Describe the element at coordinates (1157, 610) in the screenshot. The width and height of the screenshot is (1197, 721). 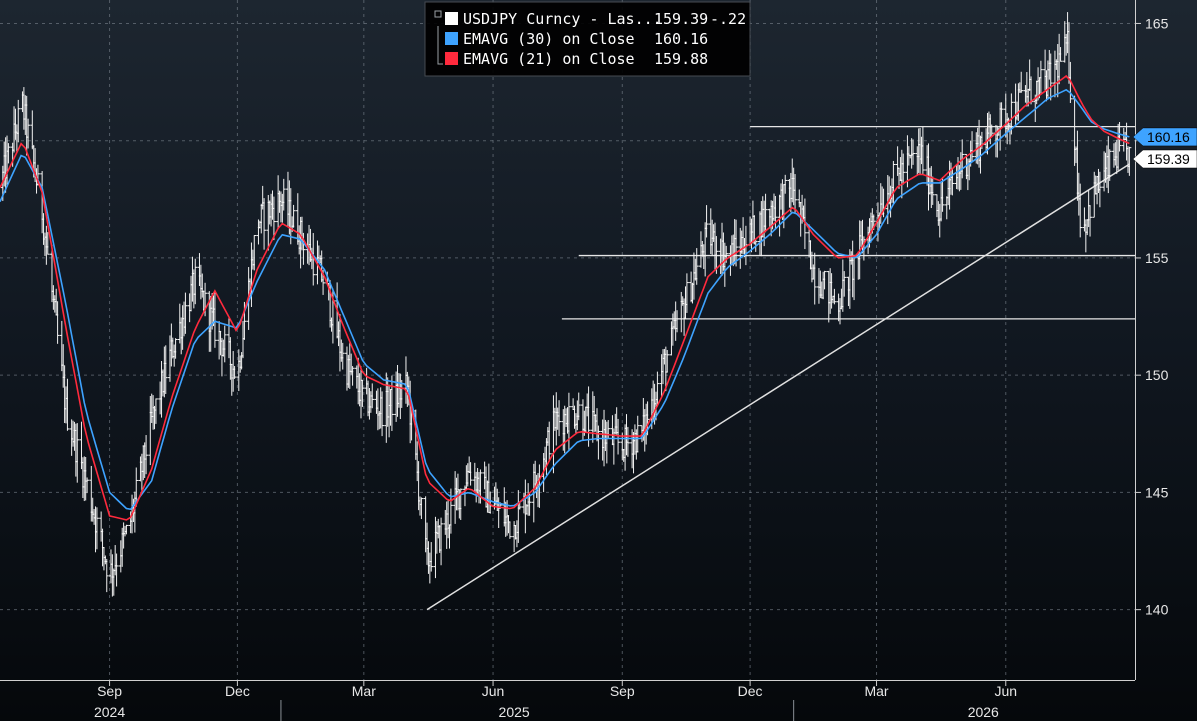
I see `y-tick-label: 140` at that location.